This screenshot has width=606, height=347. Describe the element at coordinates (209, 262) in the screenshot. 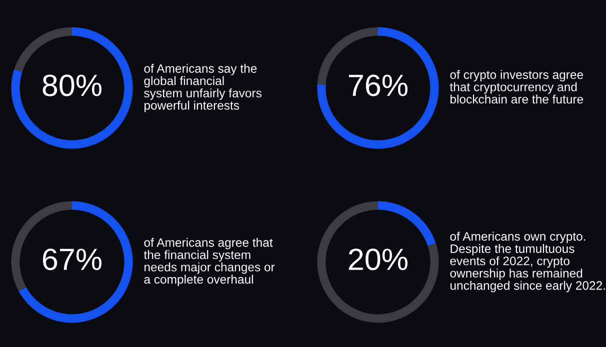

I see `text: of Americans agree that the financial system needs major changes or a complete overhaul` at that location.